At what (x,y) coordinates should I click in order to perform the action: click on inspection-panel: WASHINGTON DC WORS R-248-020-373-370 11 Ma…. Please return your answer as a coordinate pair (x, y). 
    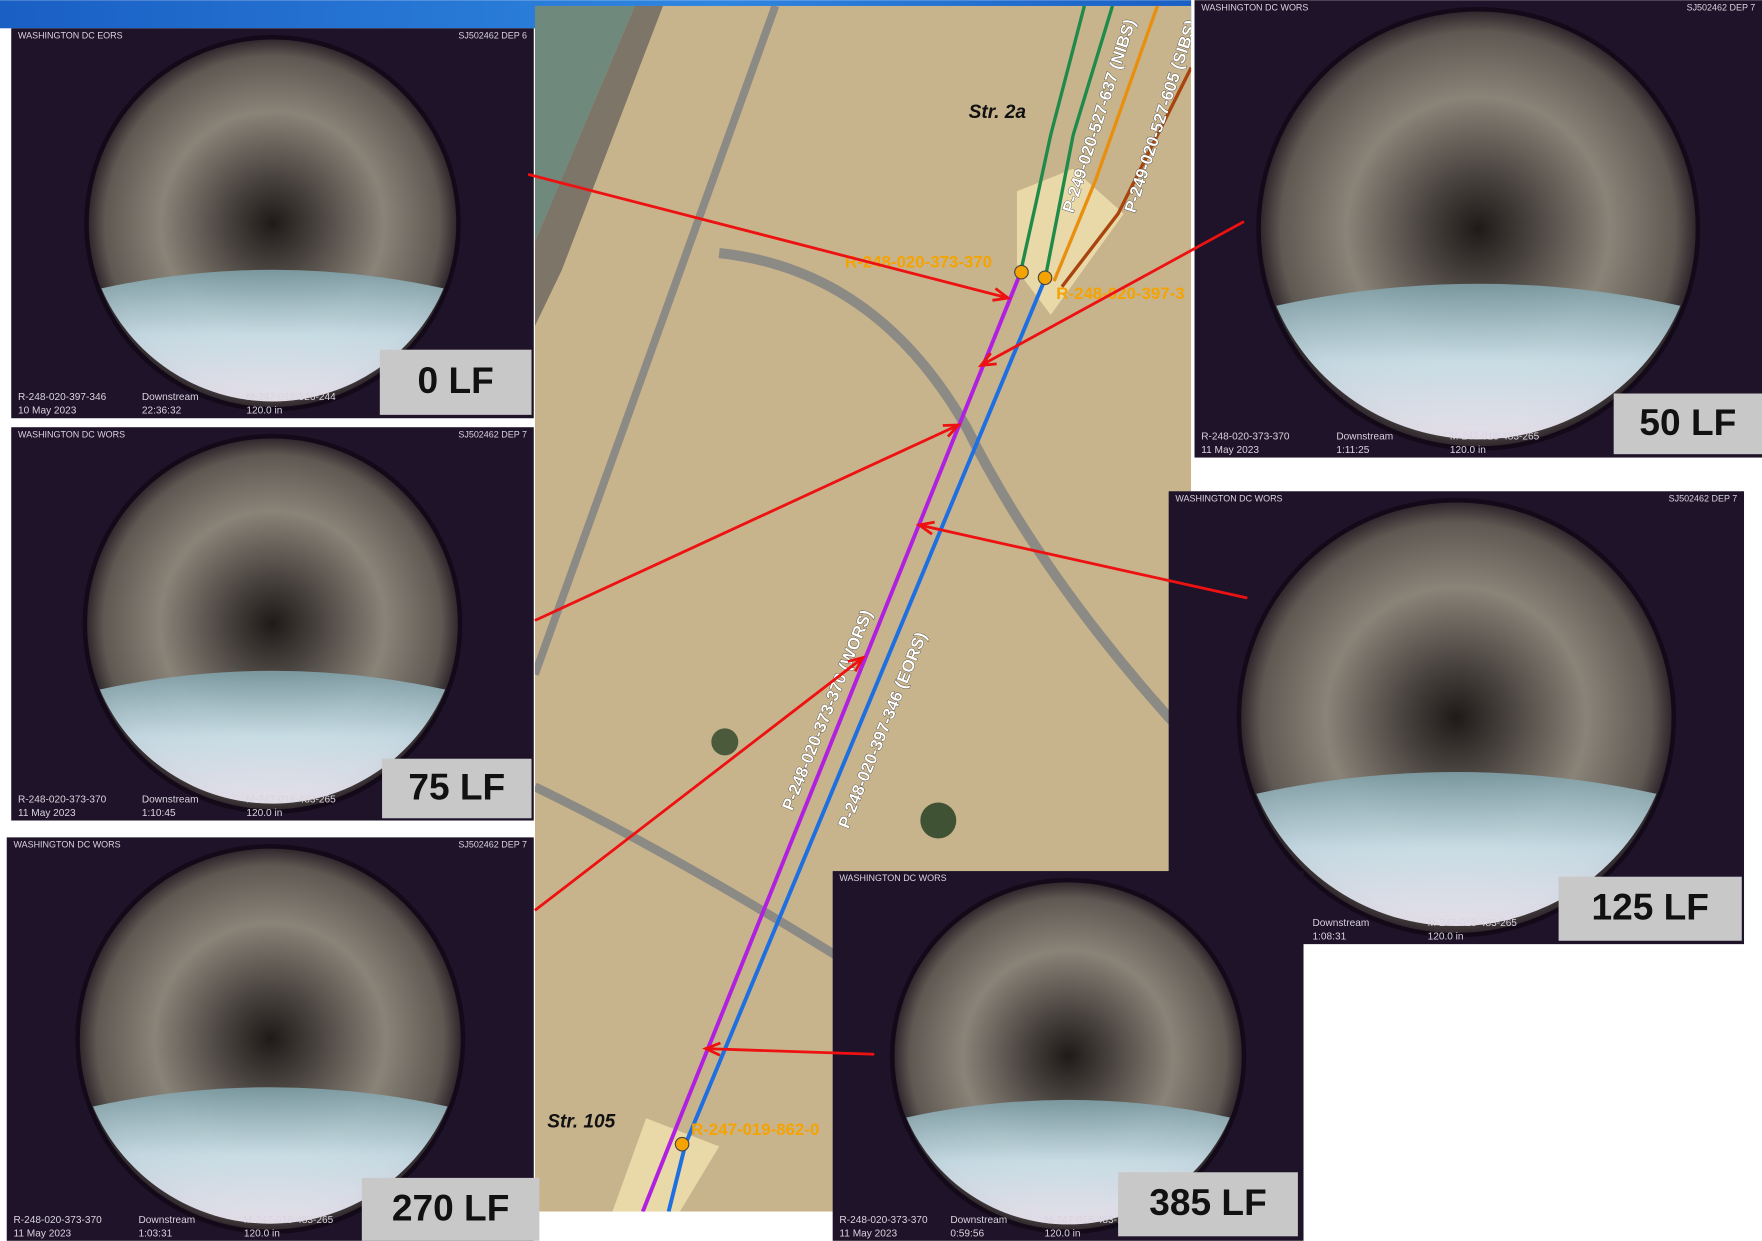
    Looking at the image, I should click on (1068, 1056).